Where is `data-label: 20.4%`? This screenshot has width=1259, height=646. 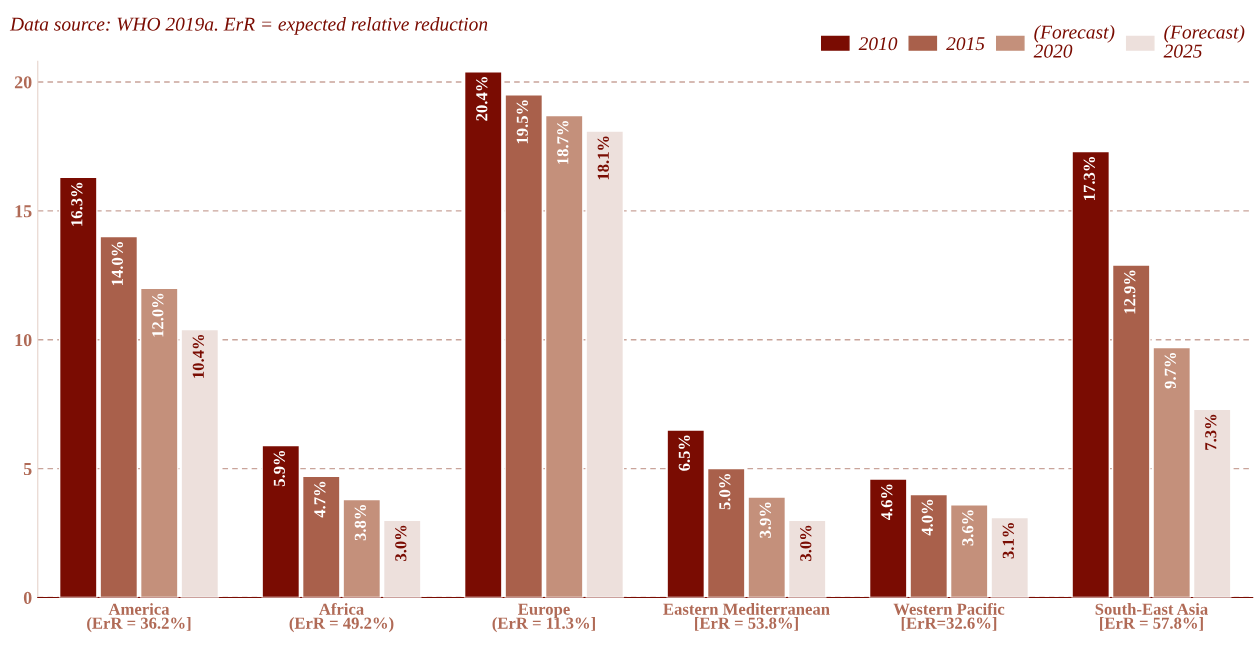 data-label: 20.4% is located at coordinates (482, 99).